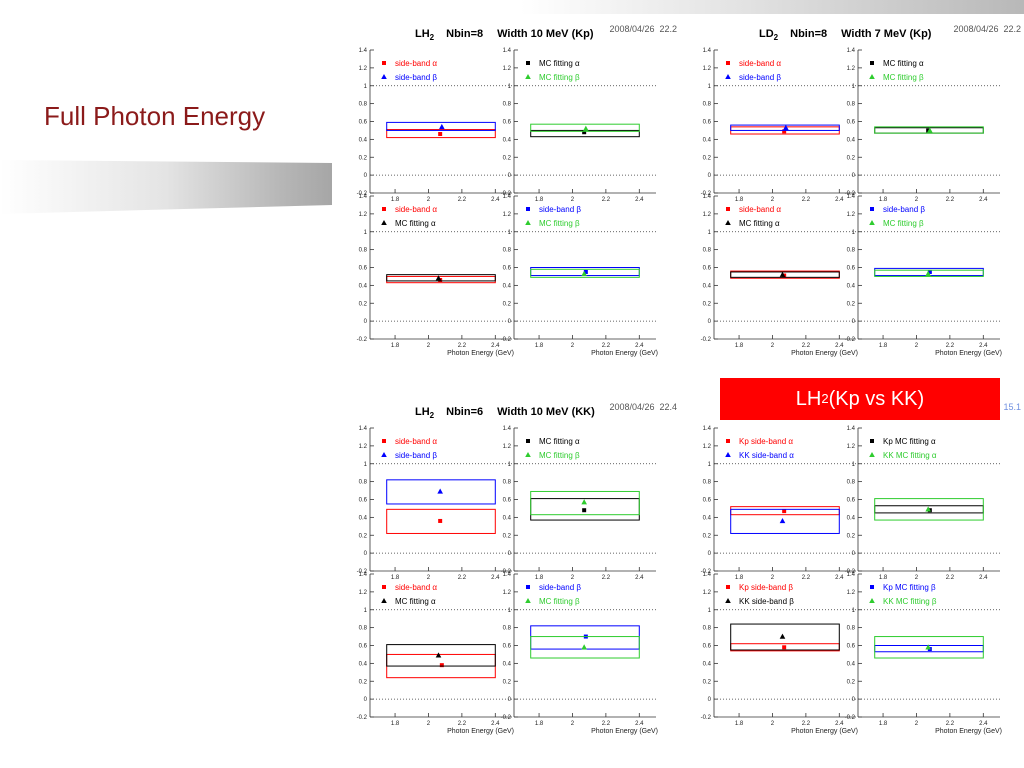 Image resolution: width=1024 pixels, height=768 pixels. I want to click on title-nbin: Nbin=8, so click(464, 34).